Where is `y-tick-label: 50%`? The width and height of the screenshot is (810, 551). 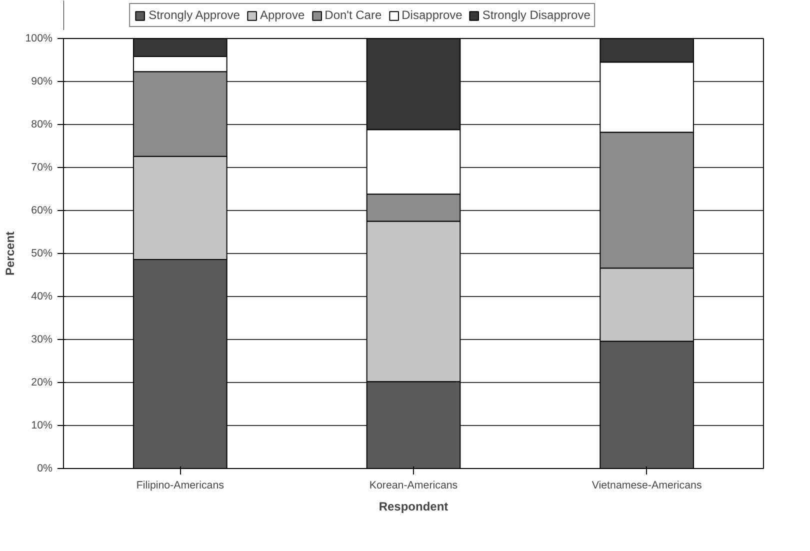
y-tick-label: 50% is located at coordinates (42, 254).